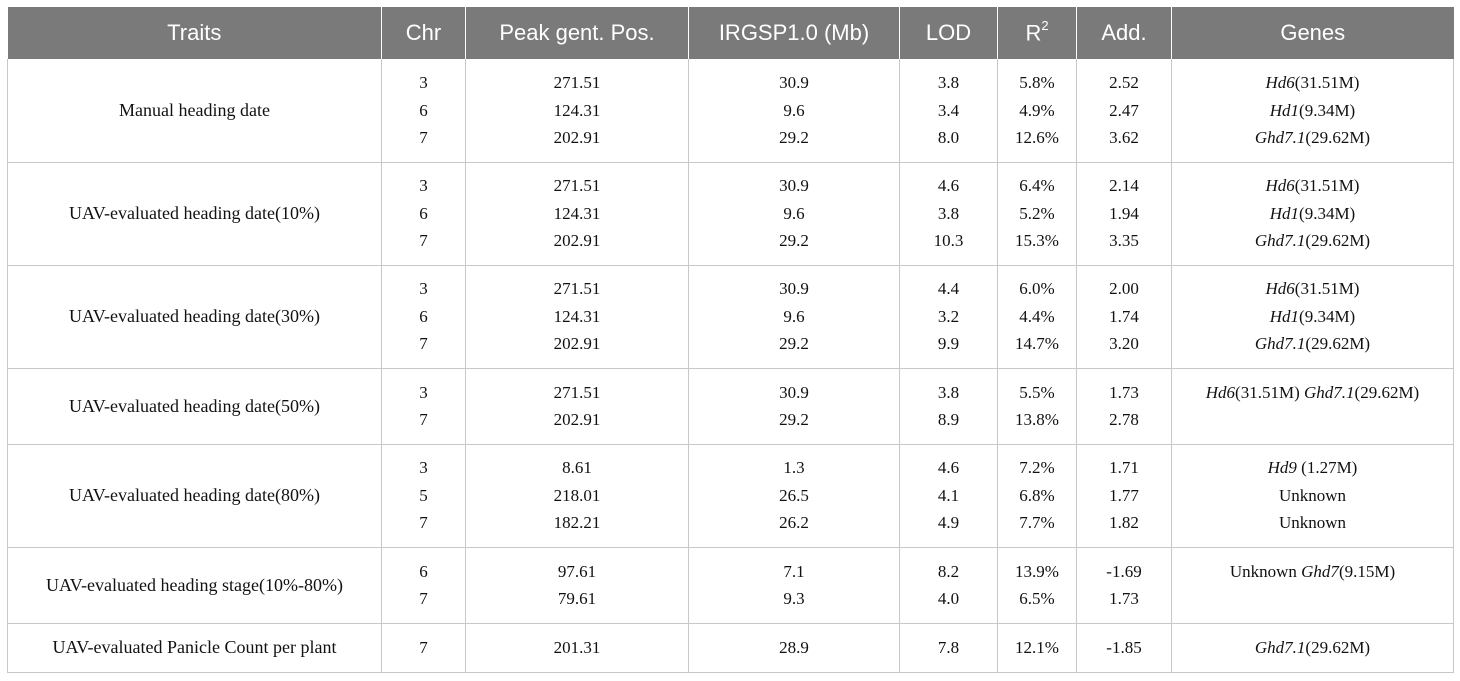  What do you see at coordinates (948, 571) in the screenshot?
I see `lod-value: 8.2` at bounding box center [948, 571].